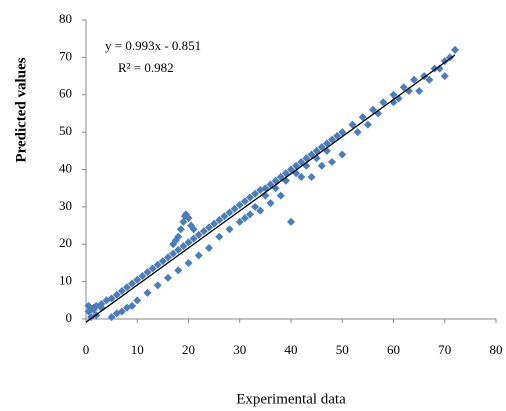 This screenshot has width=506, height=411. Describe the element at coordinates (21, 109) in the screenshot. I see `y-axis-label: Predicted values` at that location.